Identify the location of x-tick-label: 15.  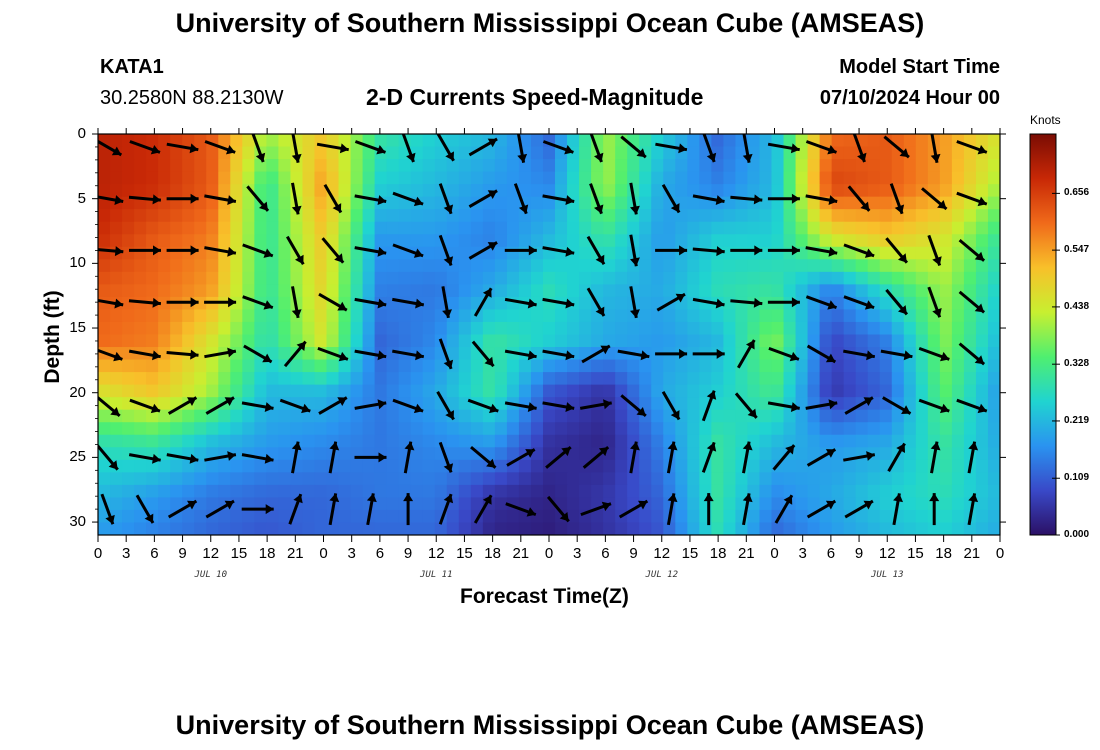
(464, 553).